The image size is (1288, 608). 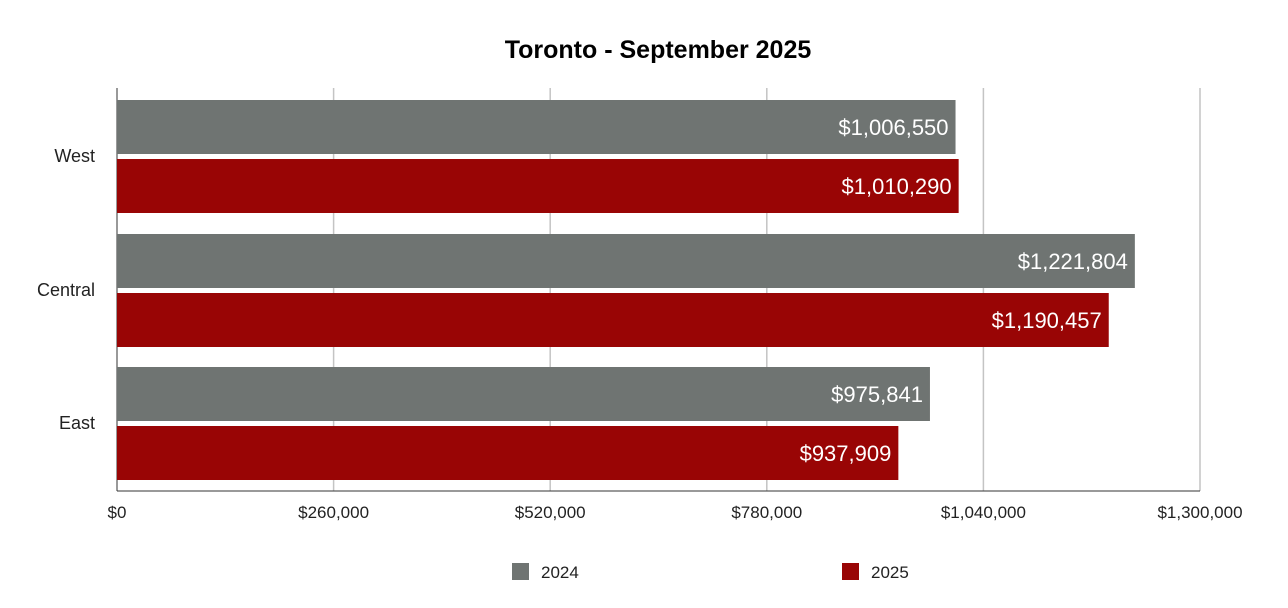 What do you see at coordinates (77, 423) in the screenshot?
I see `category-label: East` at bounding box center [77, 423].